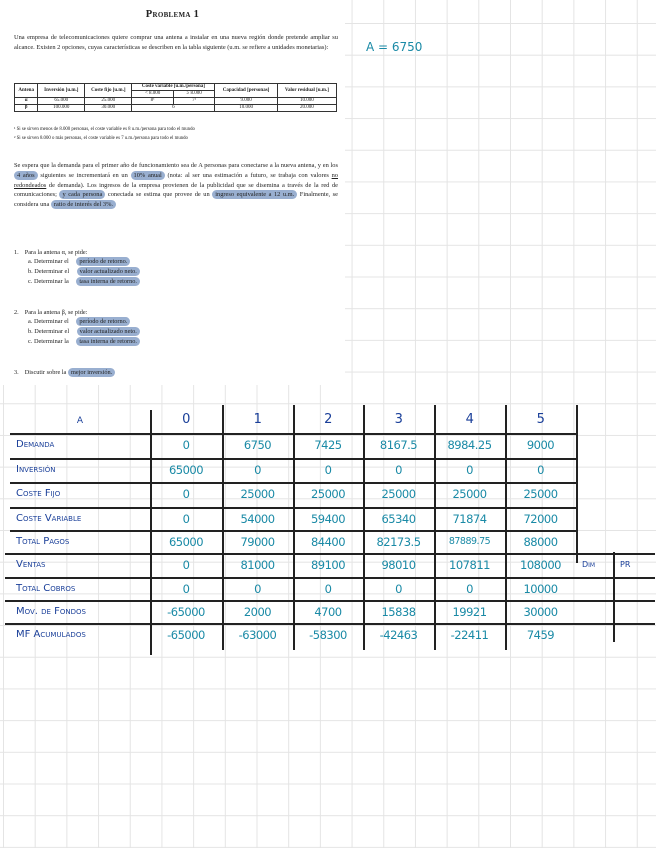 The image size is (656, 848). What do you see at coordinates (173, 87) in the screenshot?
I see `th-coste-variable: Coste variable [u.m./persona]` at bounding box center [173, 87].